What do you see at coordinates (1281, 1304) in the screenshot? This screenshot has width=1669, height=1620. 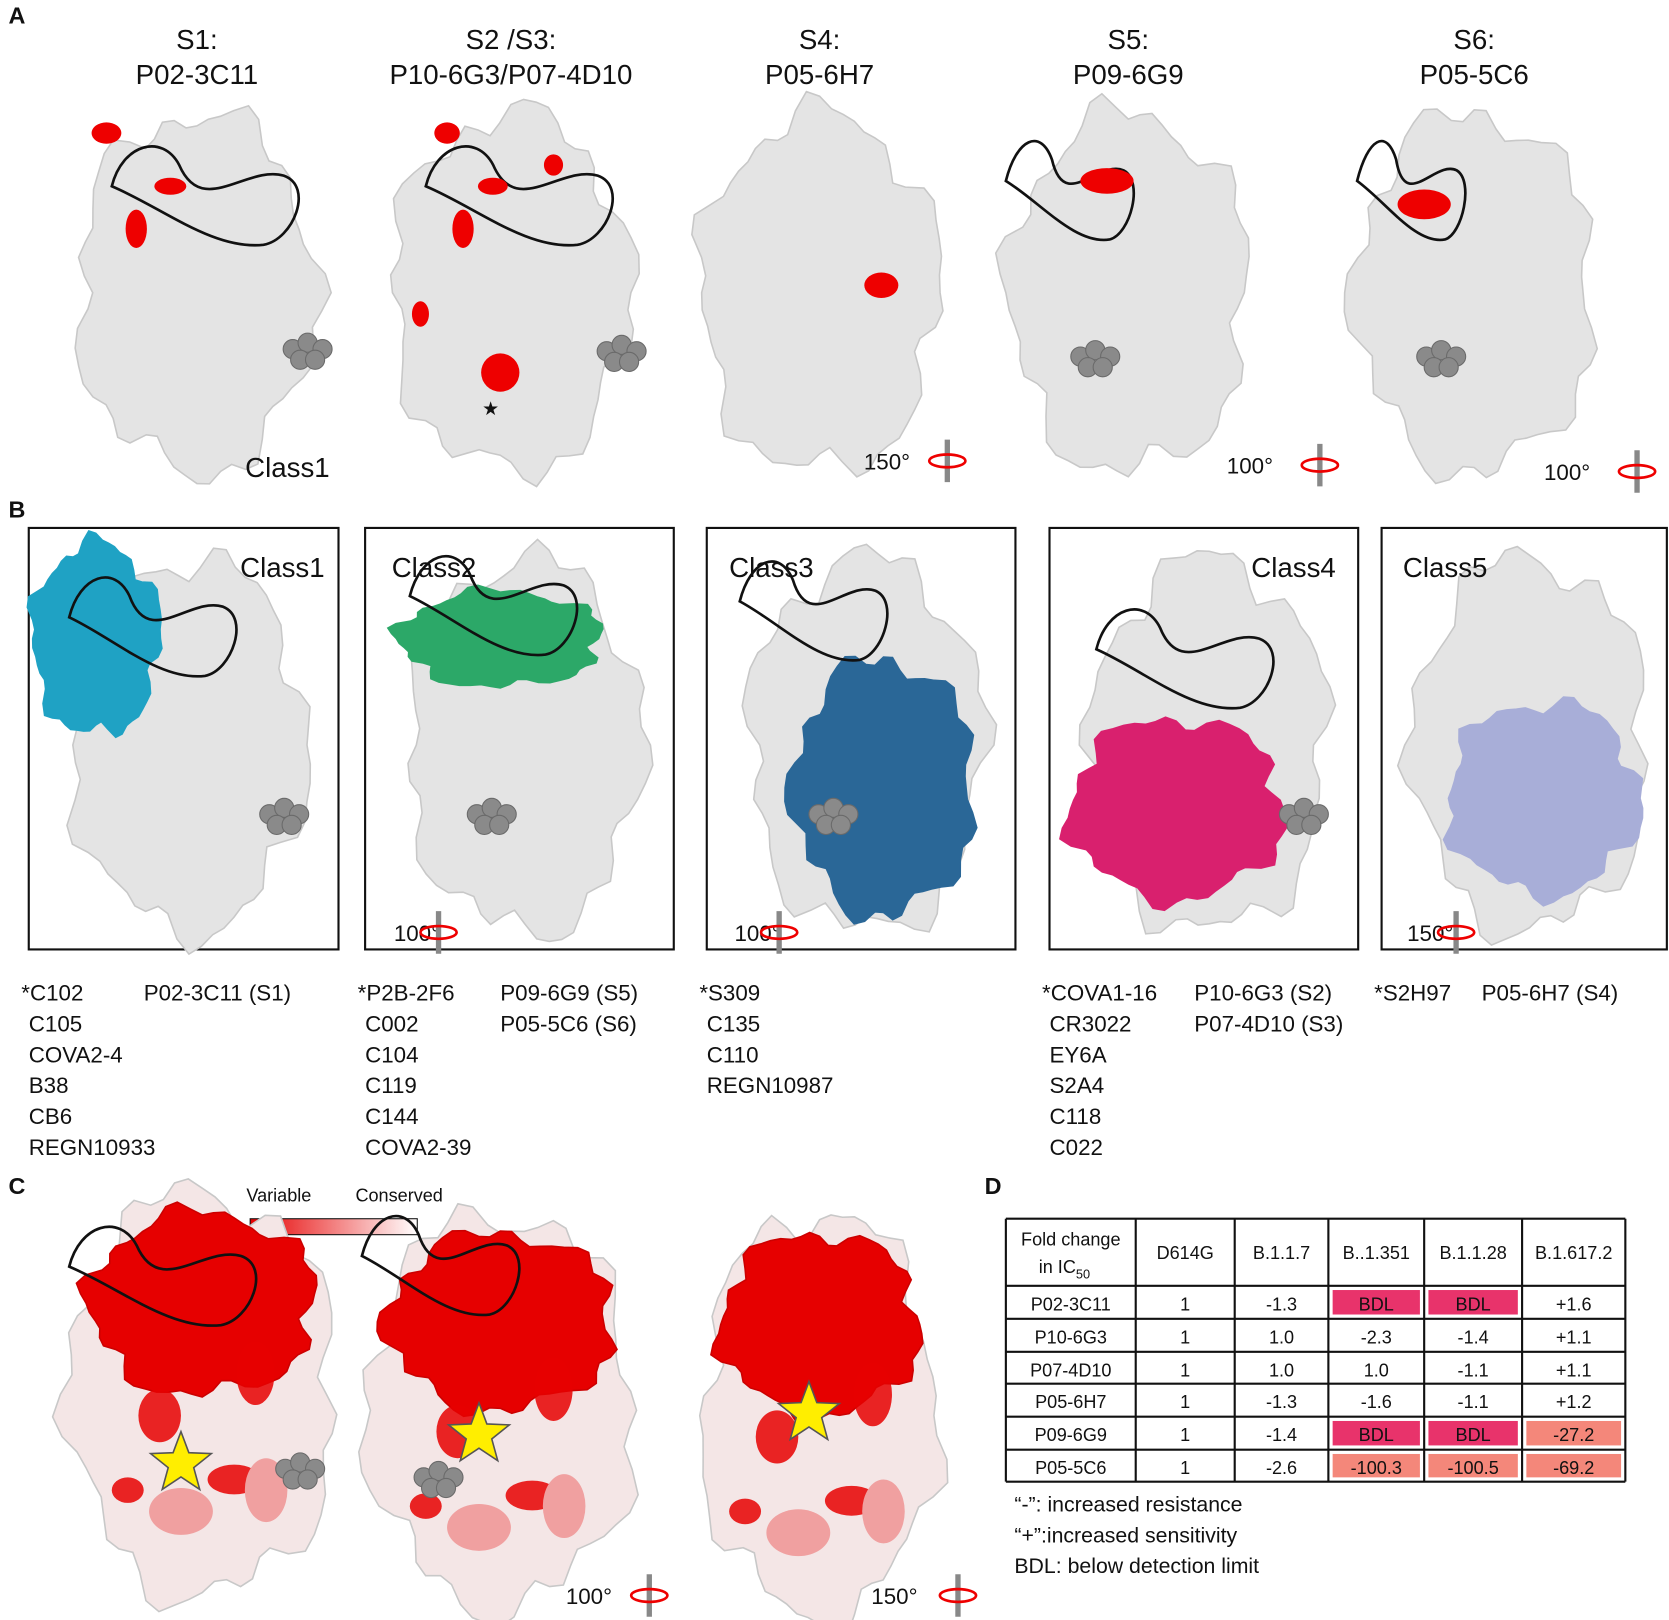 I see `table-cell: -1.3` at bounding box center [1281, 1304].